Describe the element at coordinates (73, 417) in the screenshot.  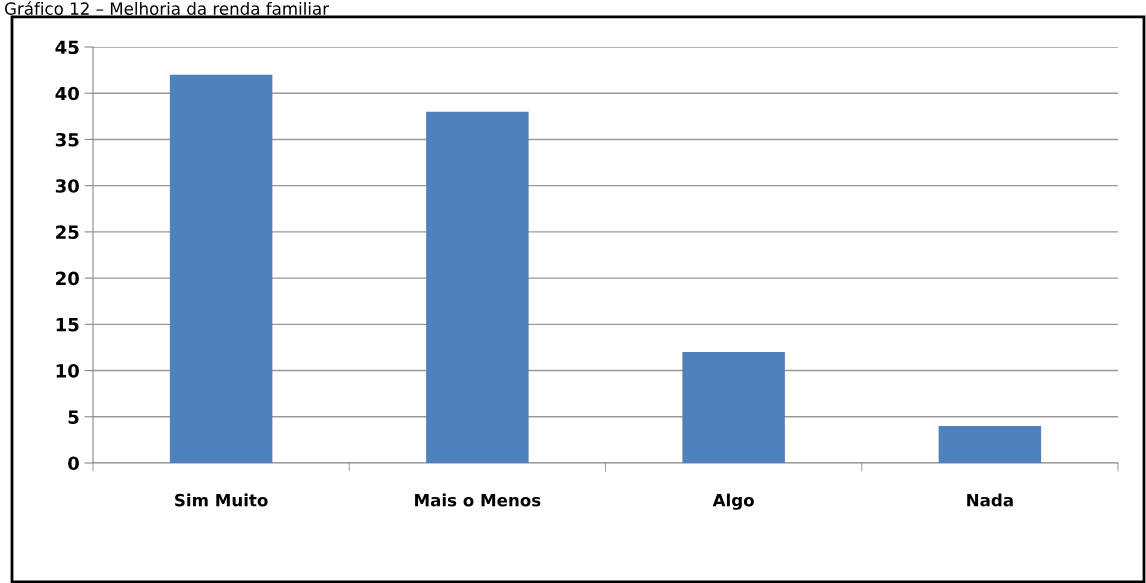
I see `y-tick-label: 5` at that location.